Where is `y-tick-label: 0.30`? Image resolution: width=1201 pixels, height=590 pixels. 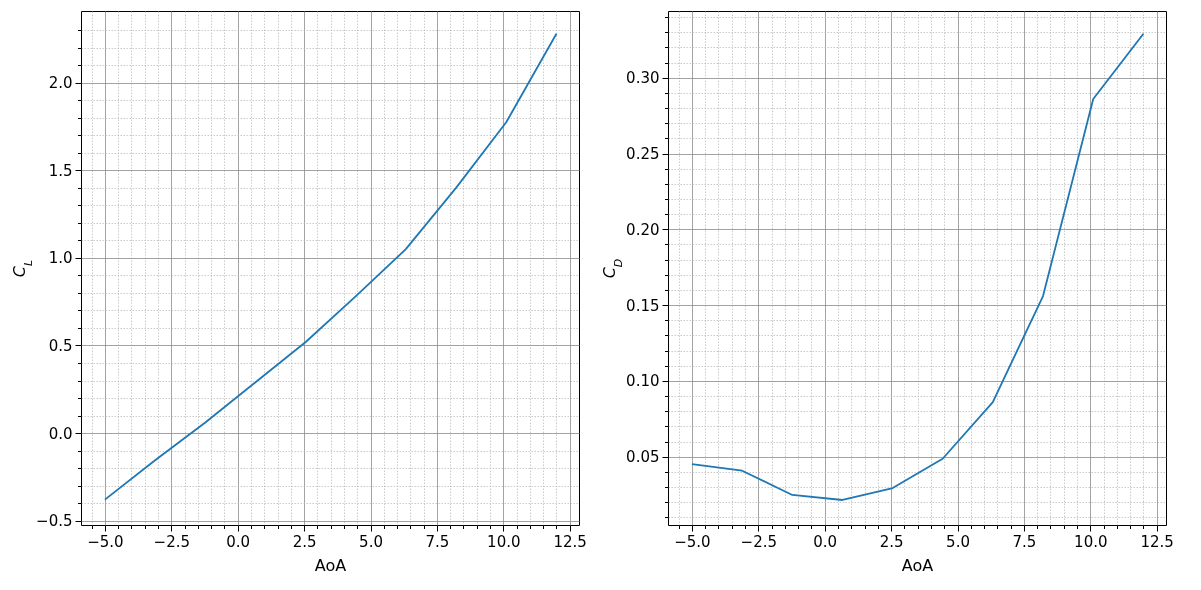 y-tick-label: 0.30 is located at coordinates (643, 78).